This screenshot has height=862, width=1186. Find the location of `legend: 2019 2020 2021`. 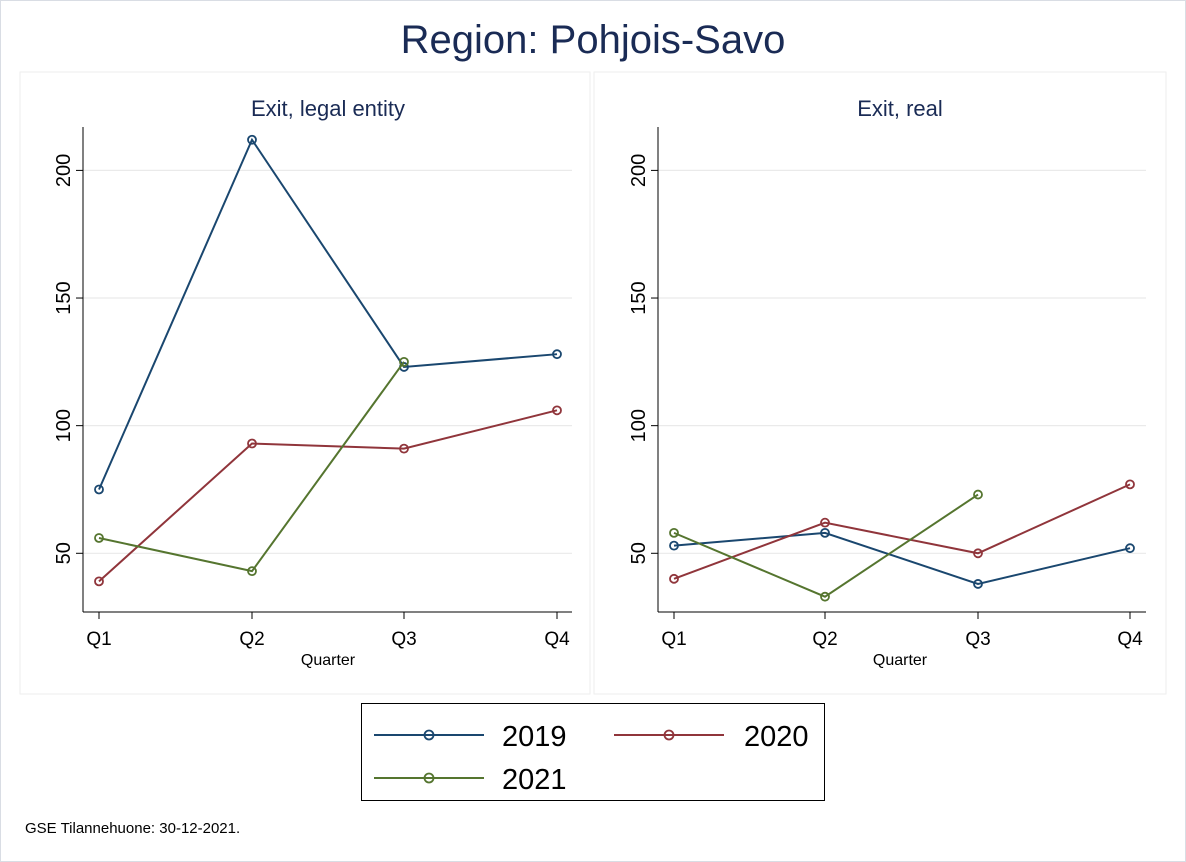

legend: 2019 2020 2021 is located at coordinates (593, 752).